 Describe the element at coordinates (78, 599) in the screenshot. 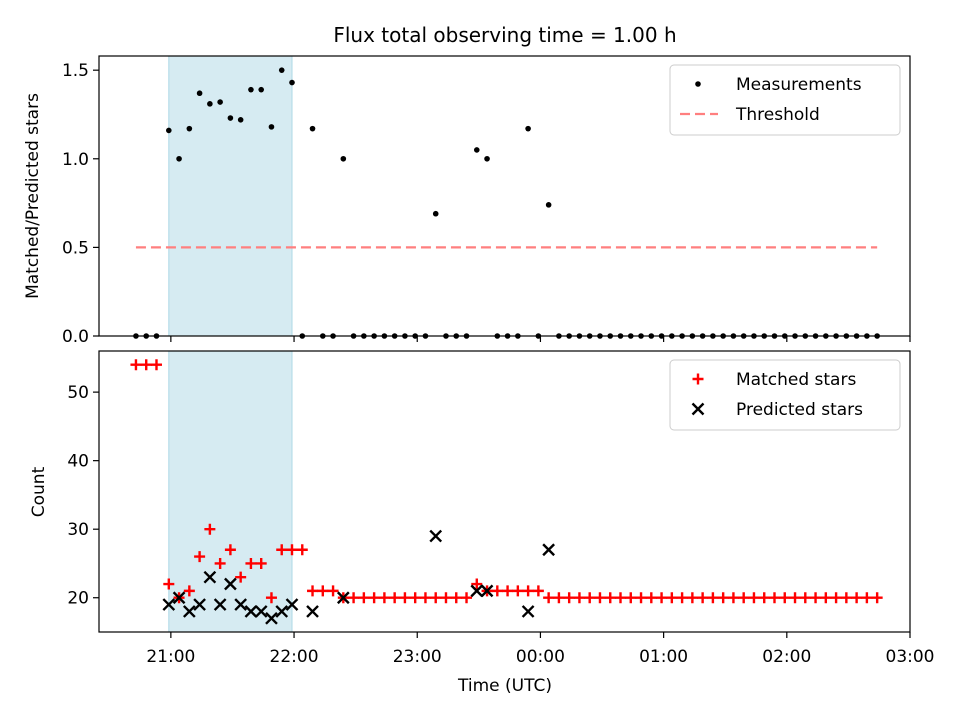

I see `y-tick-label: 20` at that location.